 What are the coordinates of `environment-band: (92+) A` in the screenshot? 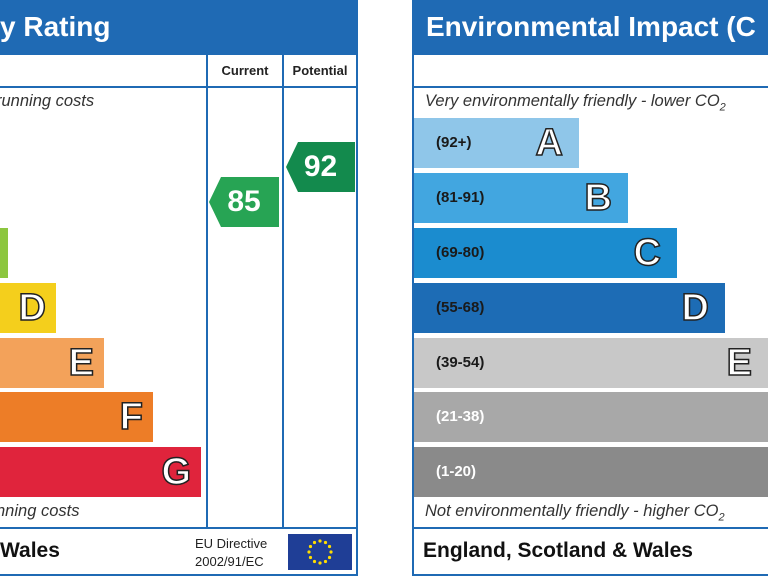 It's located at (496, 143).